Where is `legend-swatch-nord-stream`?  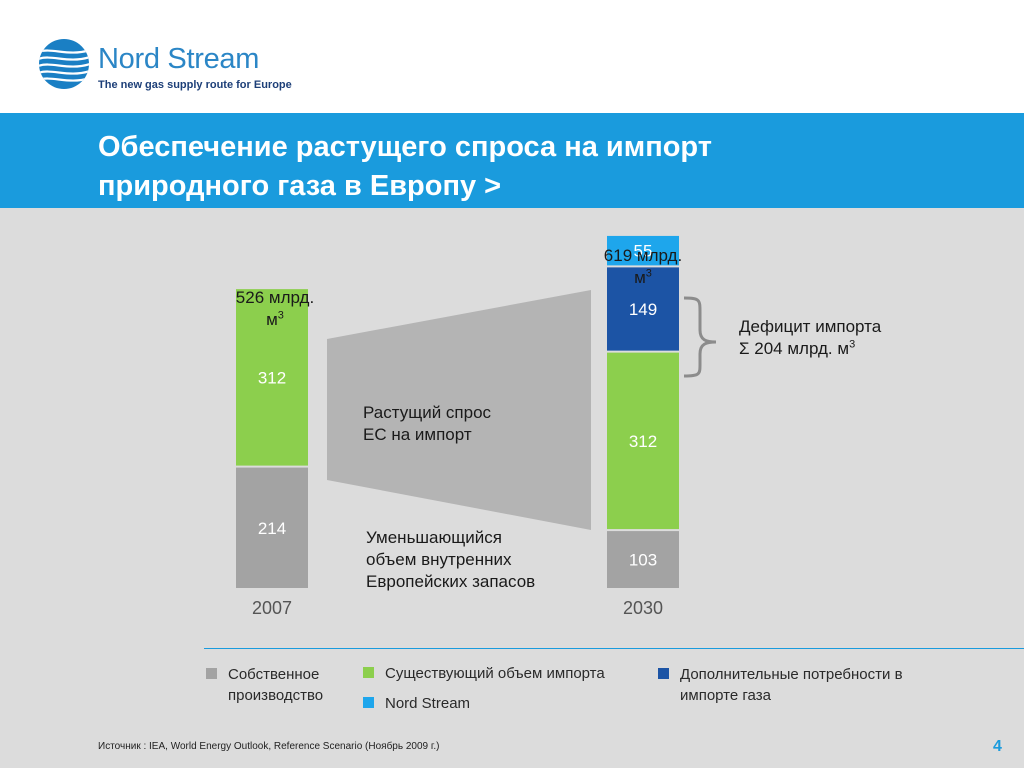 legend-swatch-nord-stream is located at coordinates (368, 702).